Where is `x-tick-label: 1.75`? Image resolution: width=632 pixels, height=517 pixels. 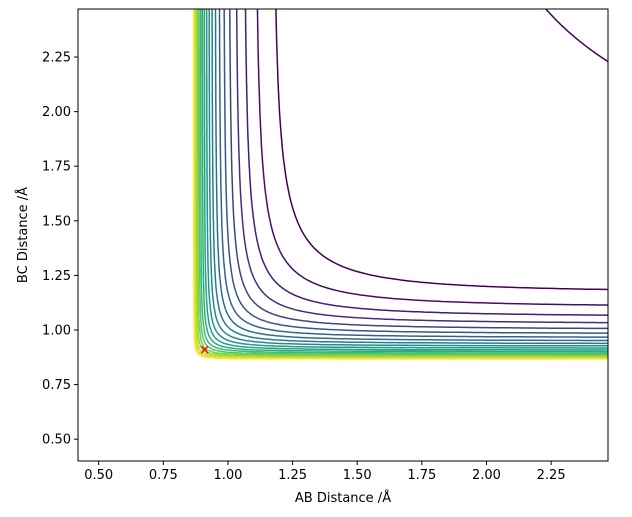 x-tick-label: 1.75 is located at coordinates (421, 475).